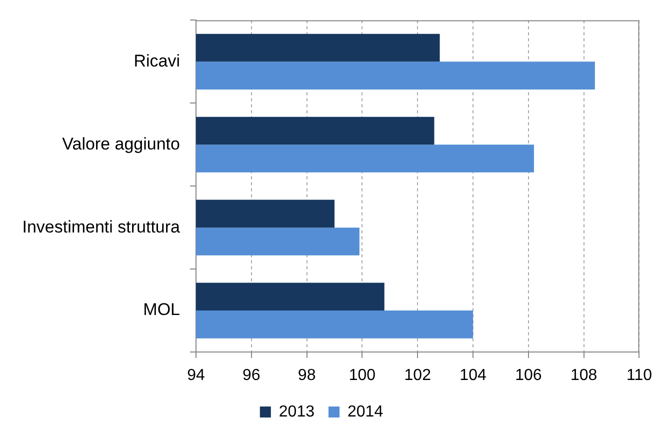 This screenshot has width=660, height=430. Describe the element at coordinates (121, 144) in the screenshot. I see `y-tick-label: Valore aggiunto` at that location.